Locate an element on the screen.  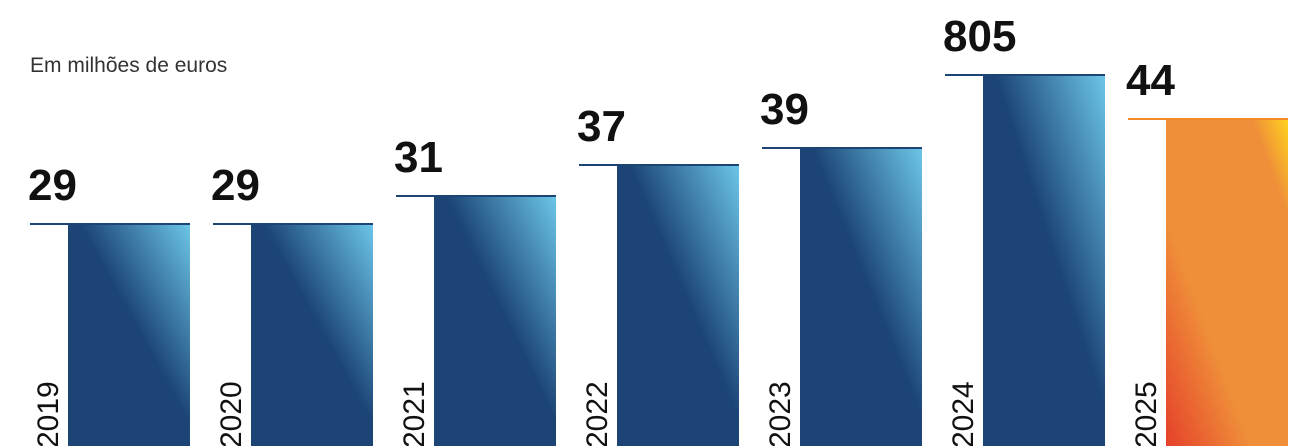
year-label-2020: 2020 is located at coordinates (231, 413).